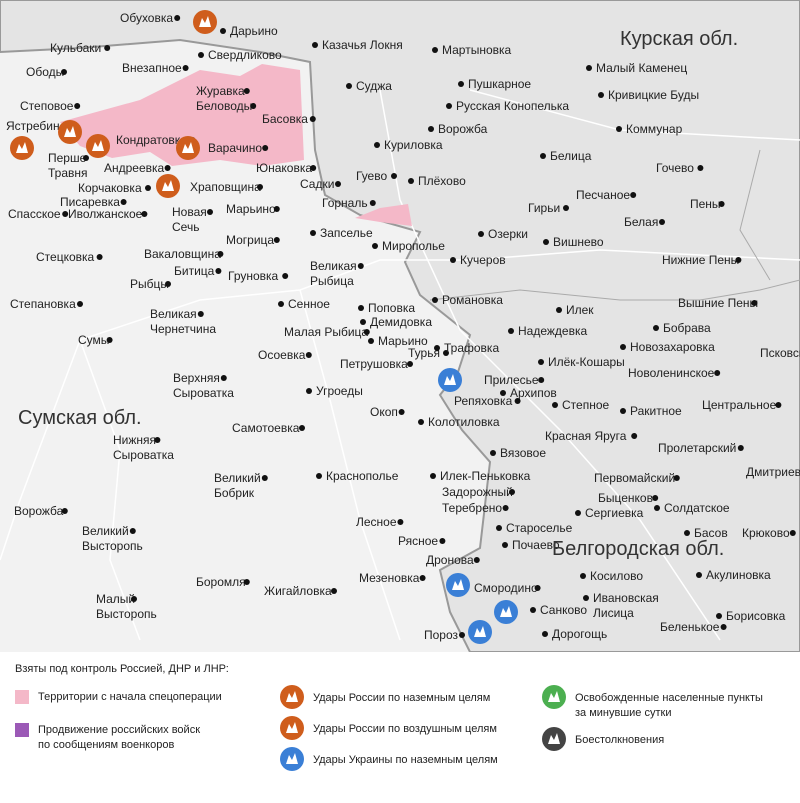  Describe the element at coordinates (626, 598) in the screenshot. I see `place-label: Ивановская` at that location.